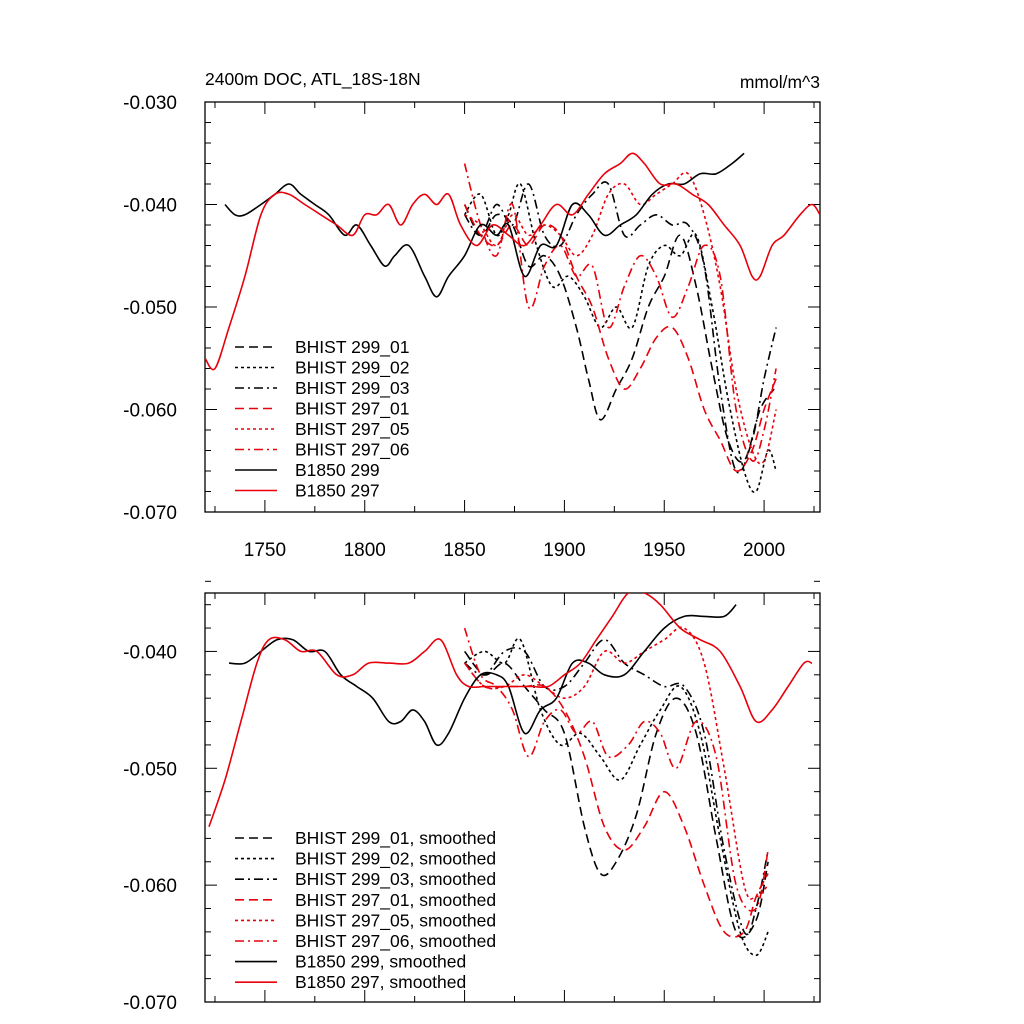  What do you see at coordinates (780, 82) in the screenshot?
I see `units-label: mmol/m^3` at bounding box center [780, 82].